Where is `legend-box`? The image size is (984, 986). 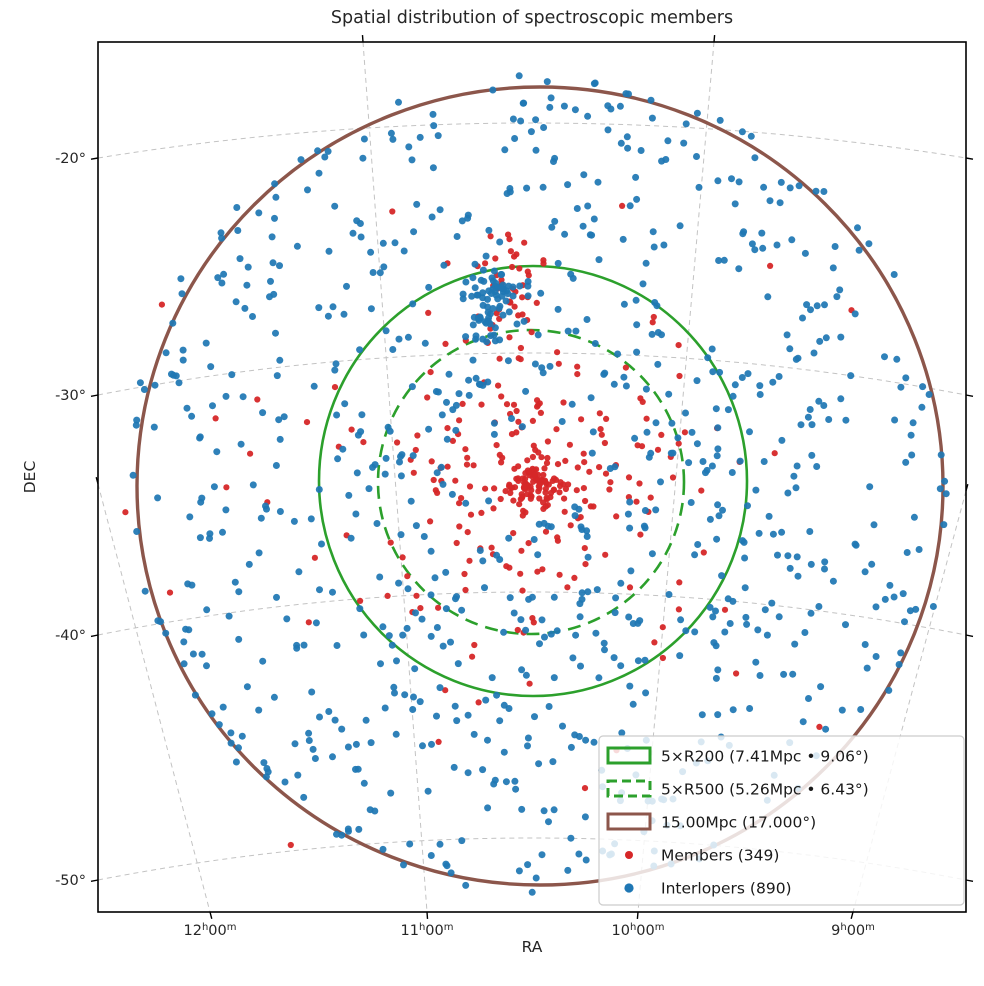
legend-box is located at coordinates (781, 820).